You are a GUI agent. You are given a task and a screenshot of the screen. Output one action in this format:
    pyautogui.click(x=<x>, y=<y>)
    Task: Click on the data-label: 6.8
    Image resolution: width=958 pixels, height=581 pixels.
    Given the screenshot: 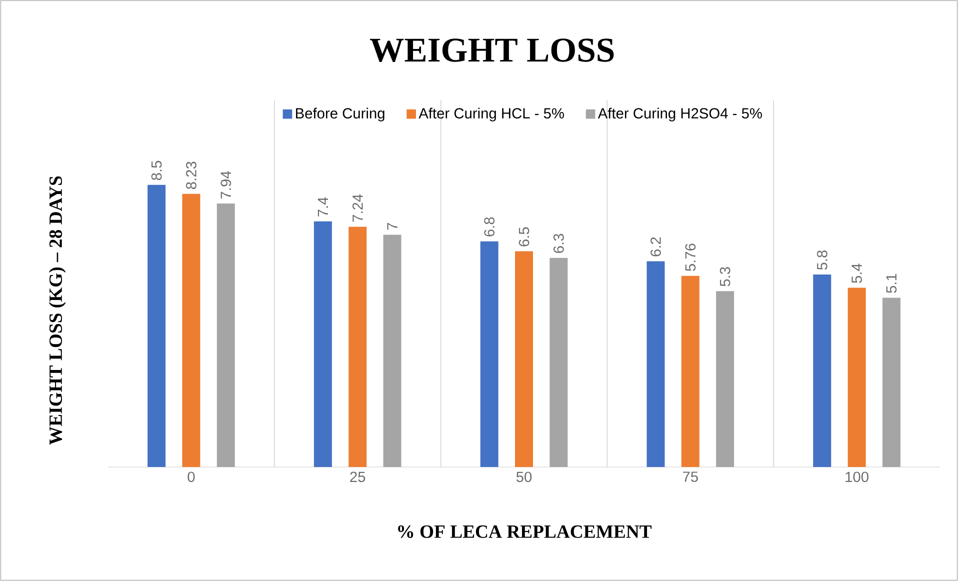 What is the action you would take?
    pyautogui.click(x=489, y=226)
    